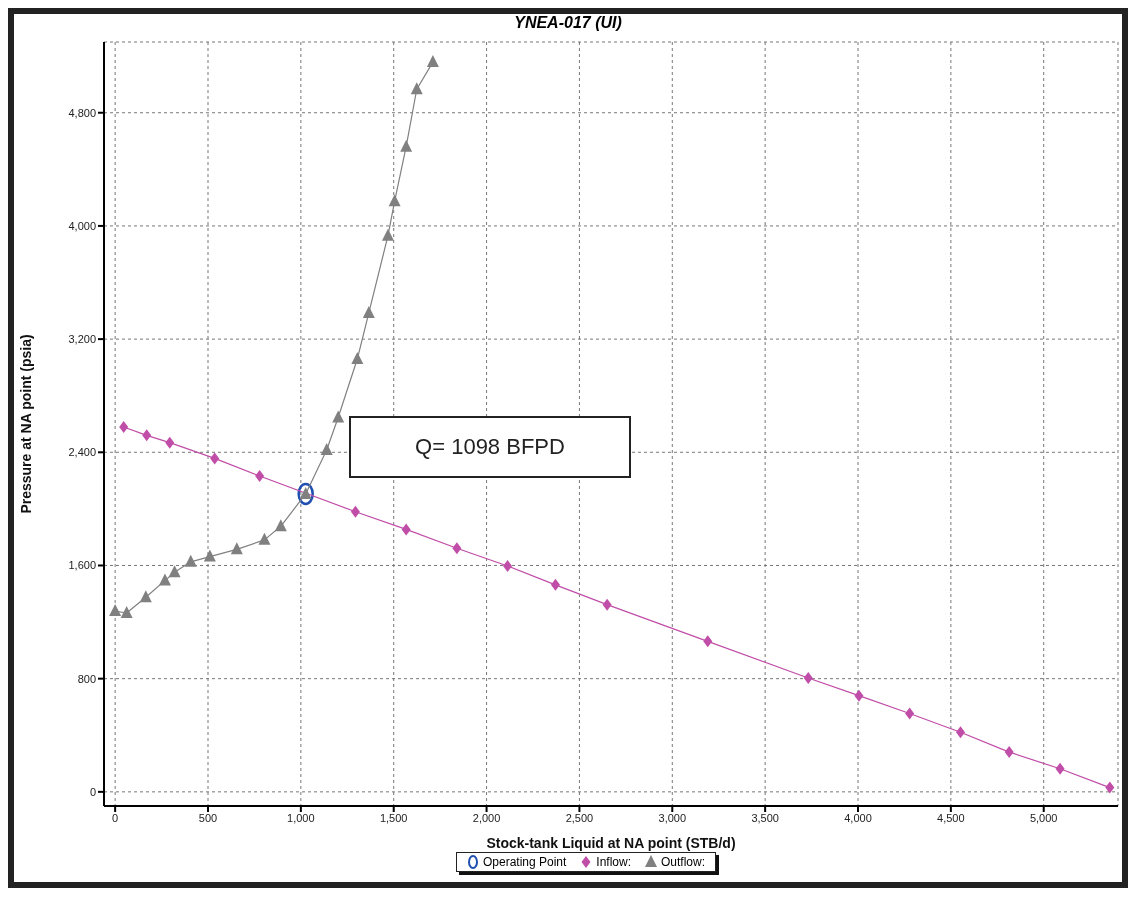  What do you see at coordinates (683, 862) in the screenshot?
I see `legend-label: Outflow:` at bounding box center [683, 862].